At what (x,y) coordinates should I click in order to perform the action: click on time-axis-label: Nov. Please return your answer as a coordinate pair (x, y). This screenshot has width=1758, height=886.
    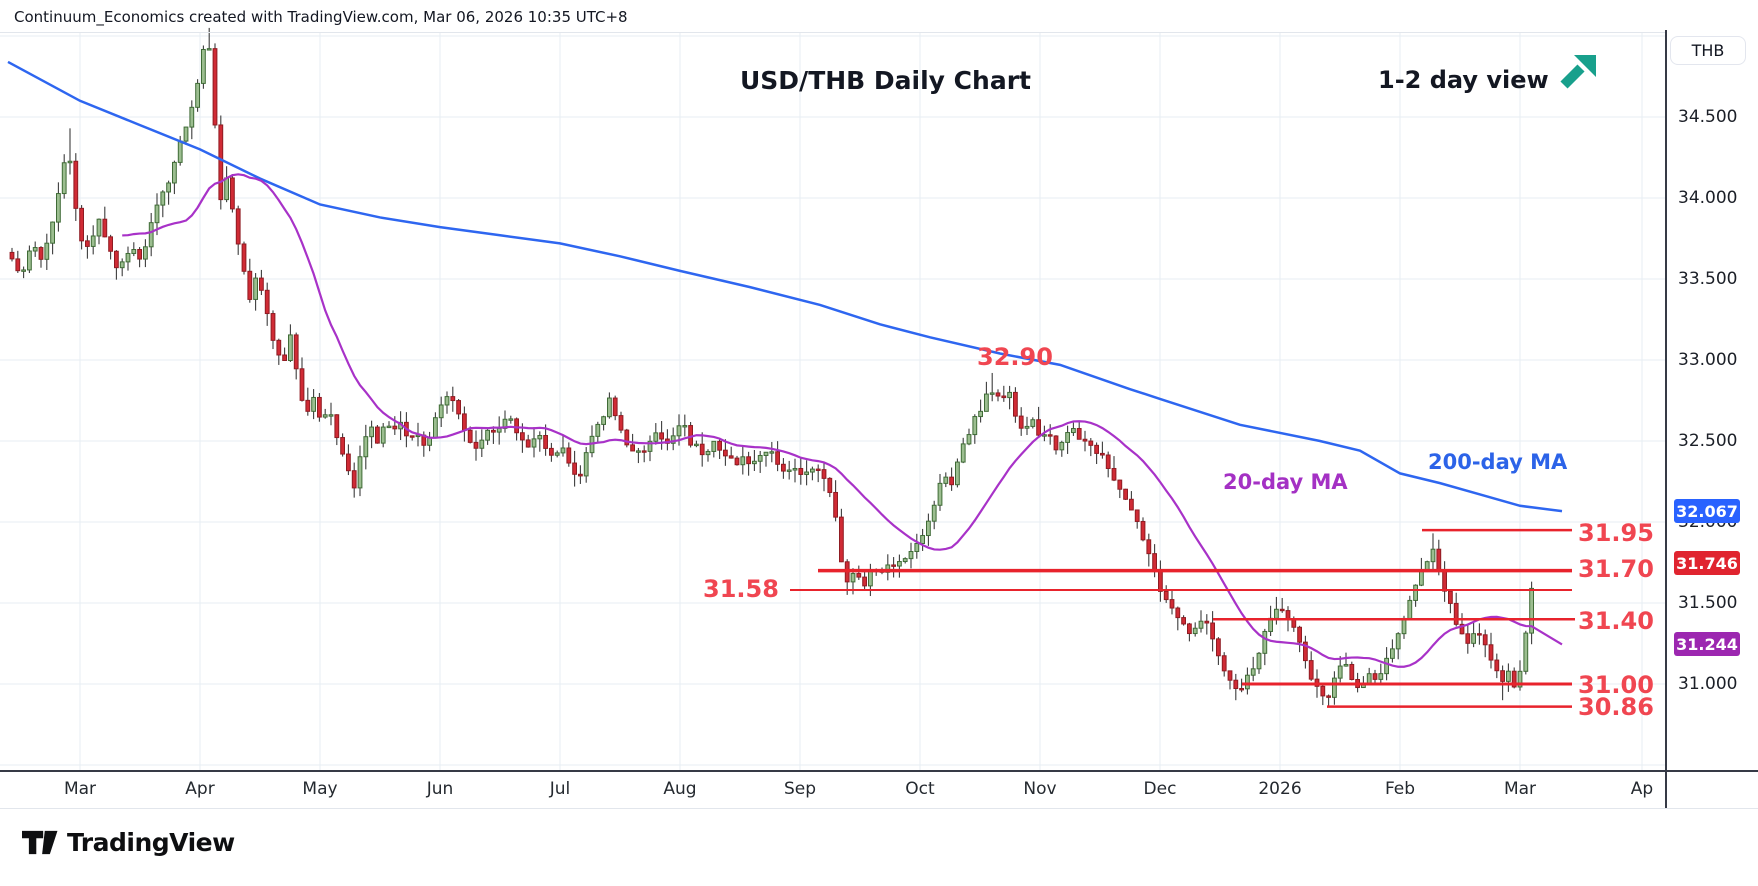
    Looking at the image, I should click on (1040, 789).